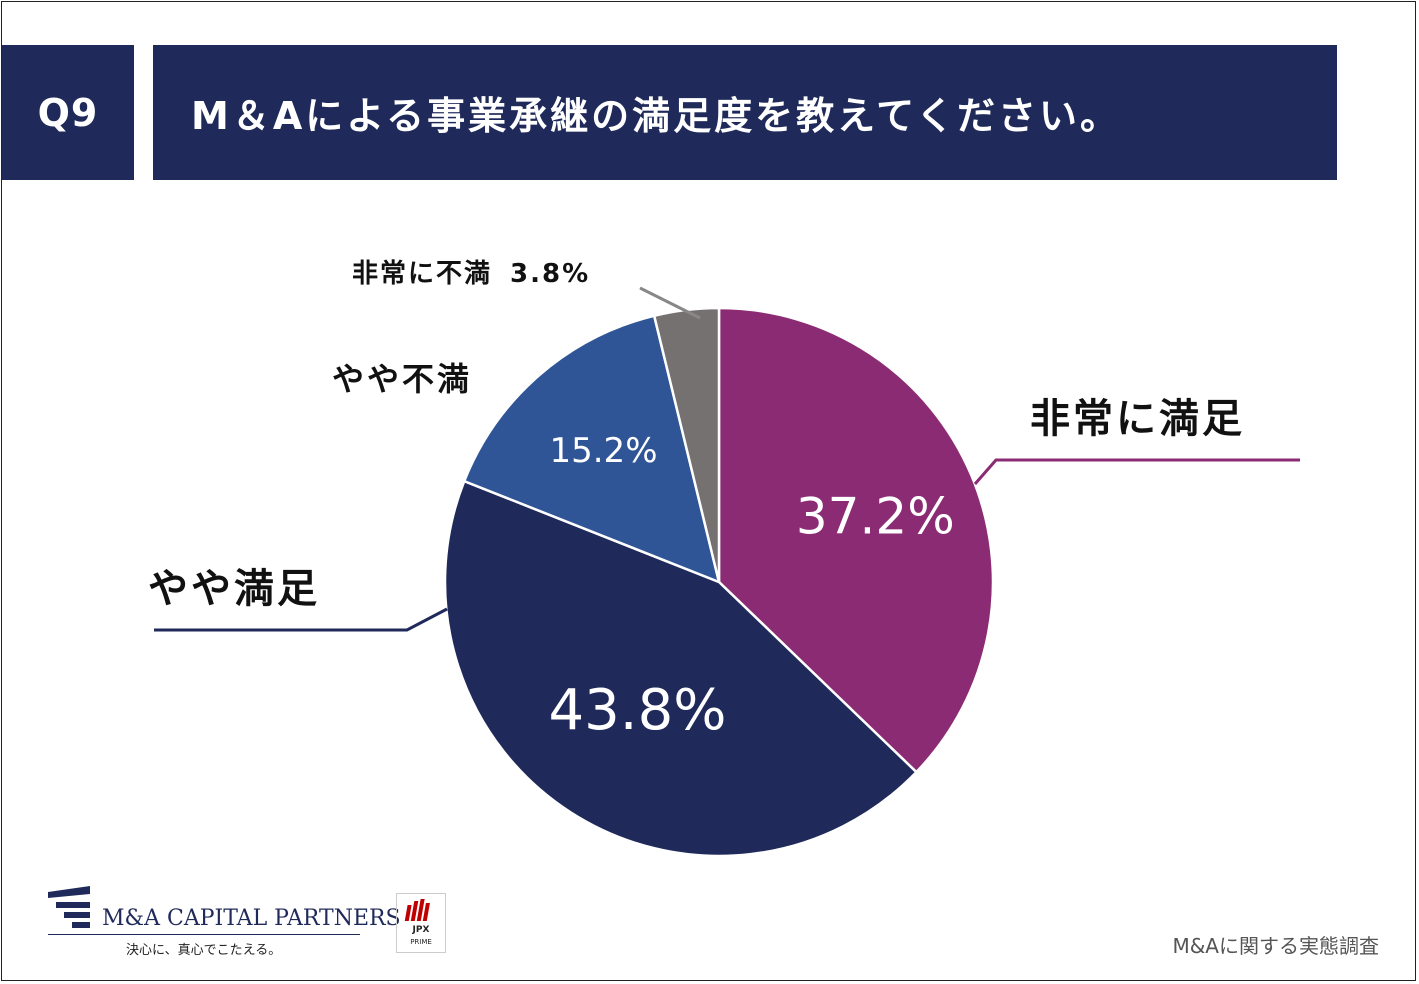  What do you see at coordinates (1137, 419) in the screenshot?
I see `slice-category-label-1: 非常に満足` at bounding box center [1137, 419].